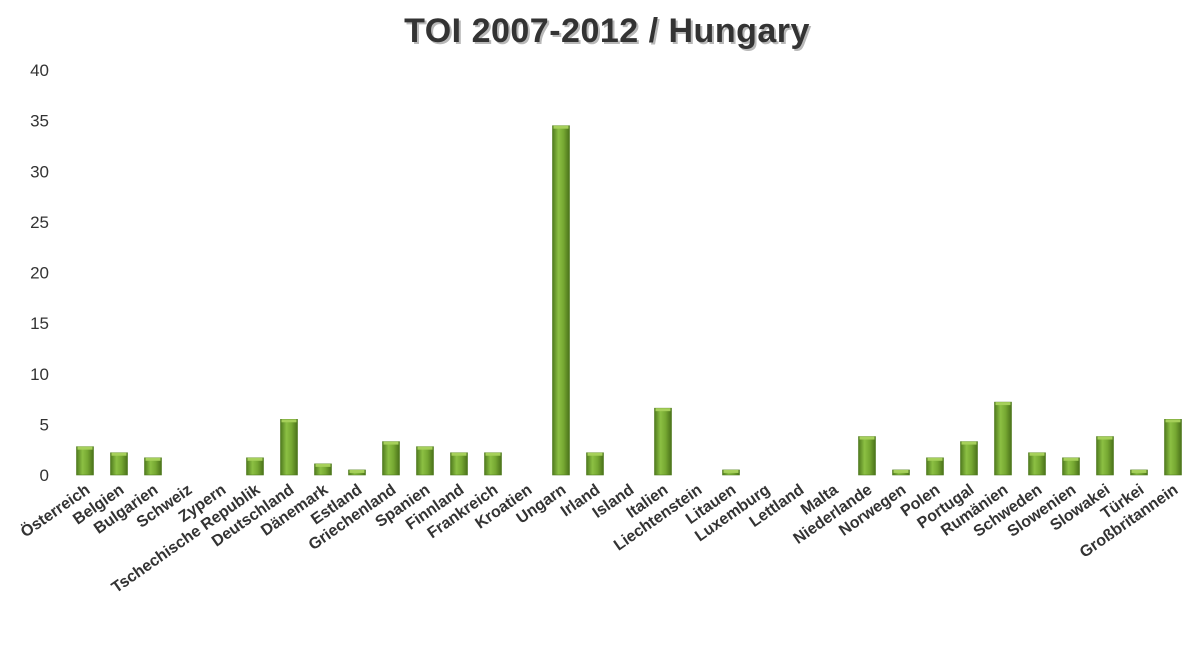 Image resolution: width=1195 pixels, height=655 pixels. I want to click on y-tick-label: 10, so click(39, 374).